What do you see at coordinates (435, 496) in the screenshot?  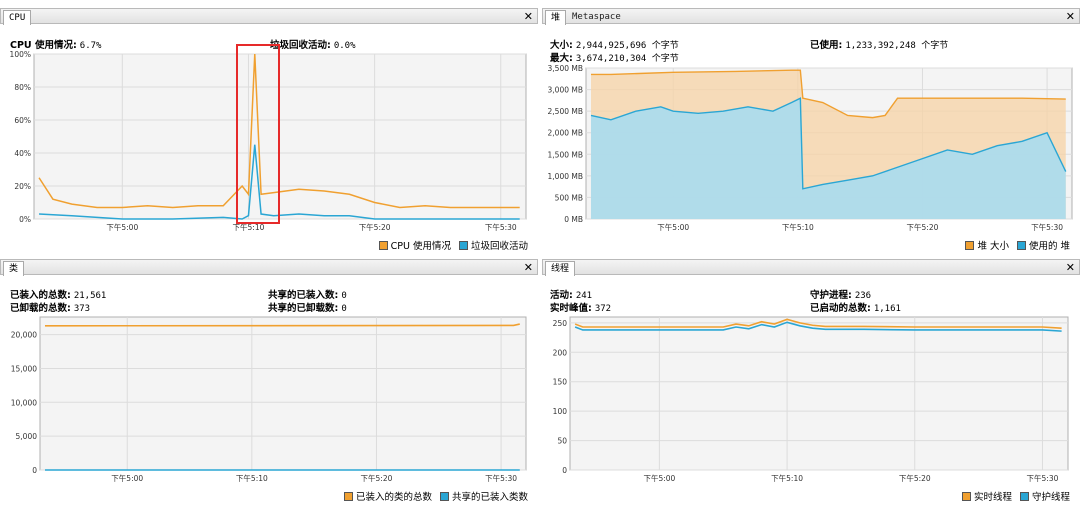 I see `classes-legend: 已装入的类的总数 共享的已装入类数` at bounding box center [435, 496].